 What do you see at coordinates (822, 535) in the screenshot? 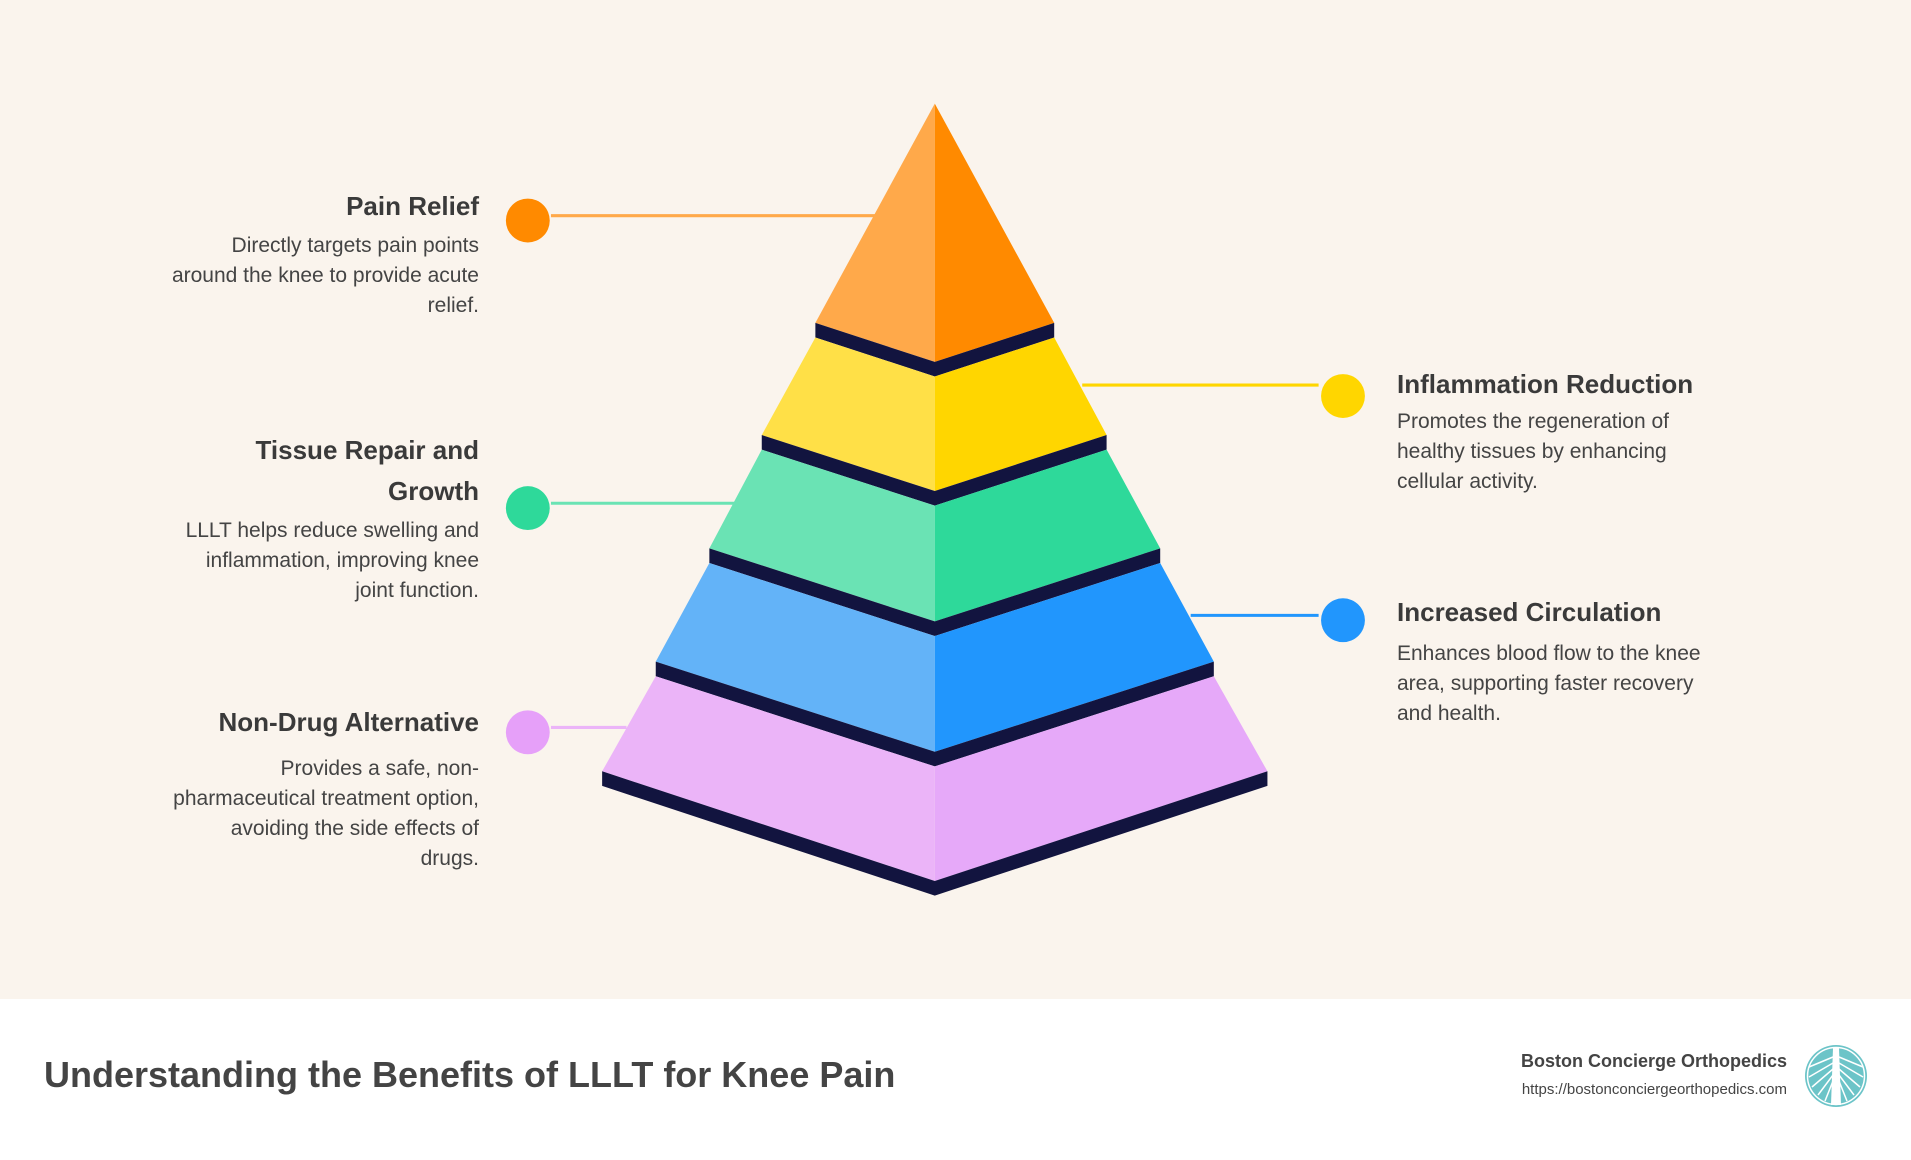
I see `layer-green-left` at bounding box center [822, 535].